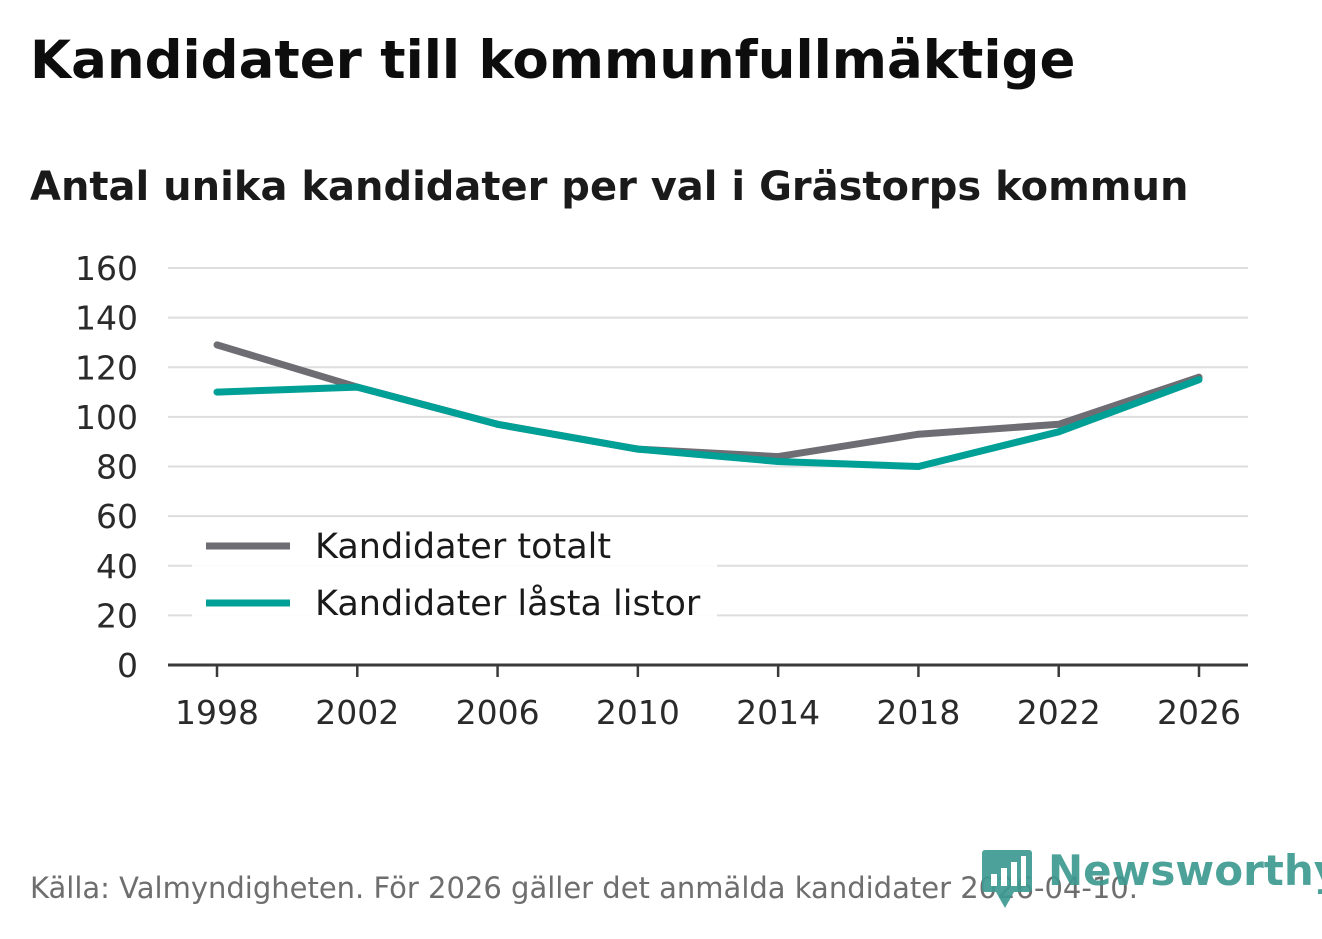  Describe the element at coordinates (708, 697) in the screenshot. I see `x-axis: 1998 2002 2006 2010 2014 2018 2022 2026` at that location.